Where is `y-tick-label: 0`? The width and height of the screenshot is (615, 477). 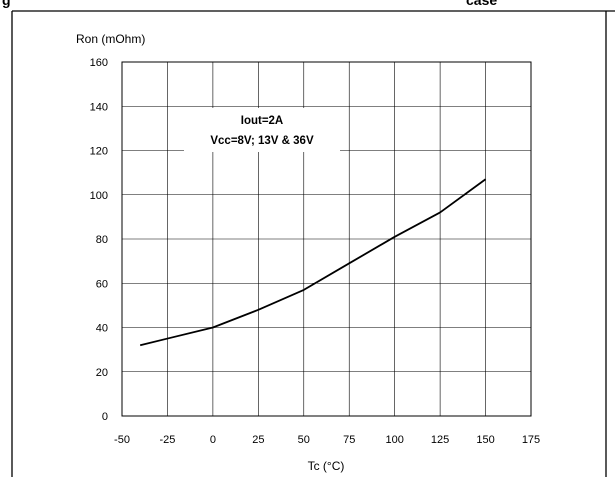
y-tick-label: 0 is located at coordinates (105, 417).